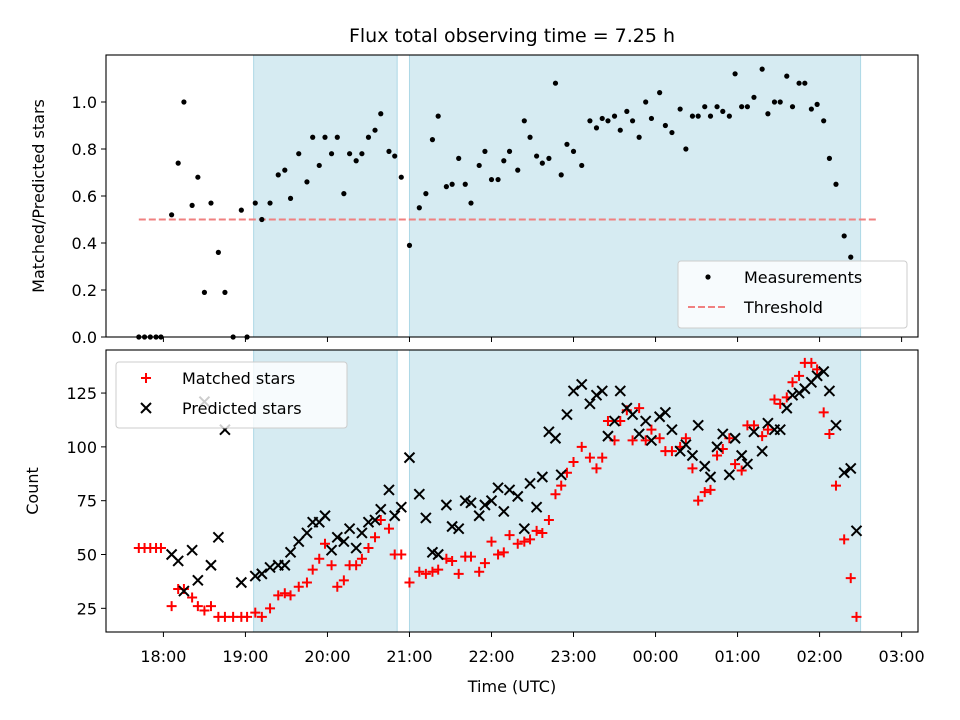 The width and height of the screenshot is (960, 720). I want to click on y-tick-label-3: 100, so click(81, 447).